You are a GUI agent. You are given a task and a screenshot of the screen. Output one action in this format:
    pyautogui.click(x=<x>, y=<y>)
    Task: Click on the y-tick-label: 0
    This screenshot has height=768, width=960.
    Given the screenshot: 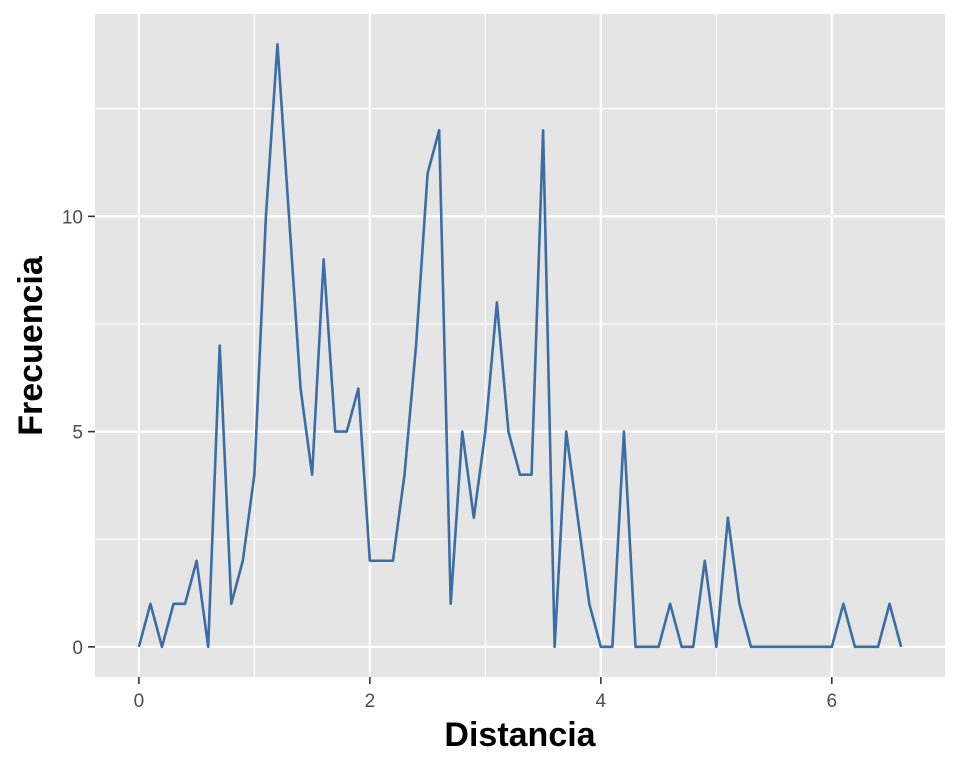 What is the action you would take?
    pyautogui.click(x=77, y=648)
    